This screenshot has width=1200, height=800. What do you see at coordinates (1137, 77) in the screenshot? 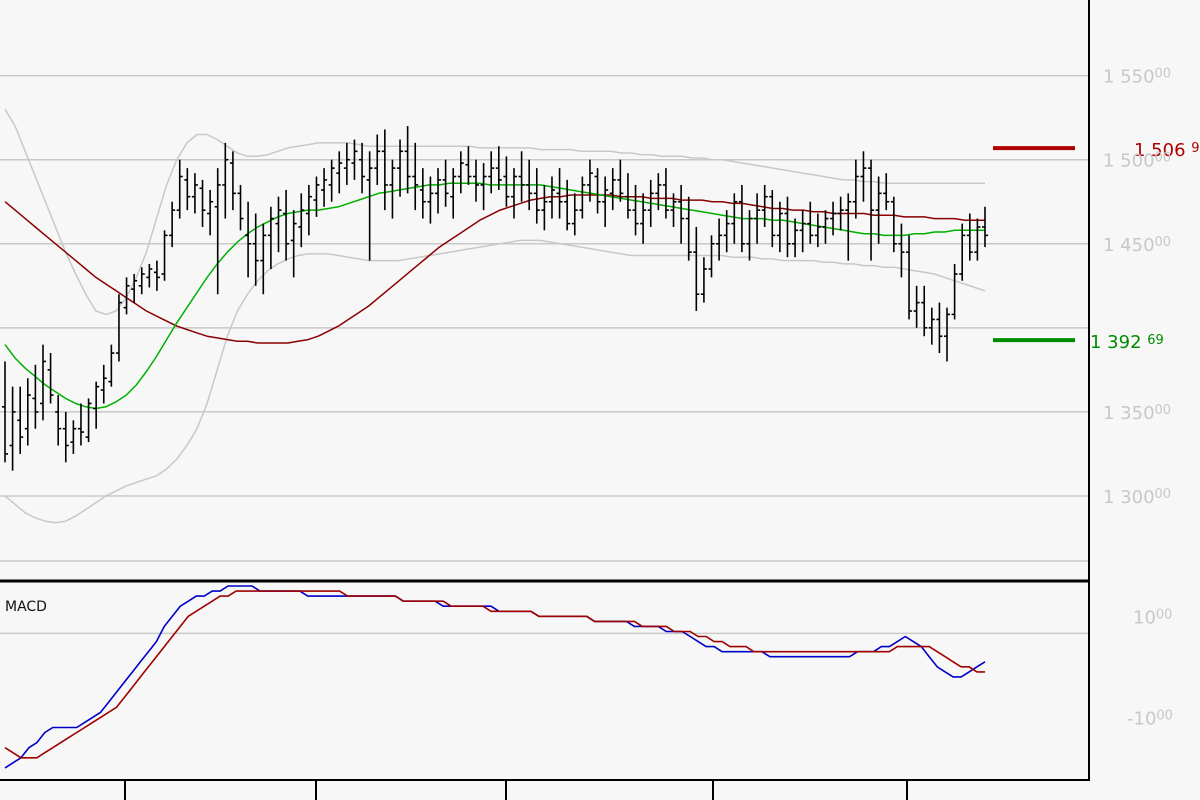
I see `price-tick-label: 1 55000` at bounding box center [1137, 77].